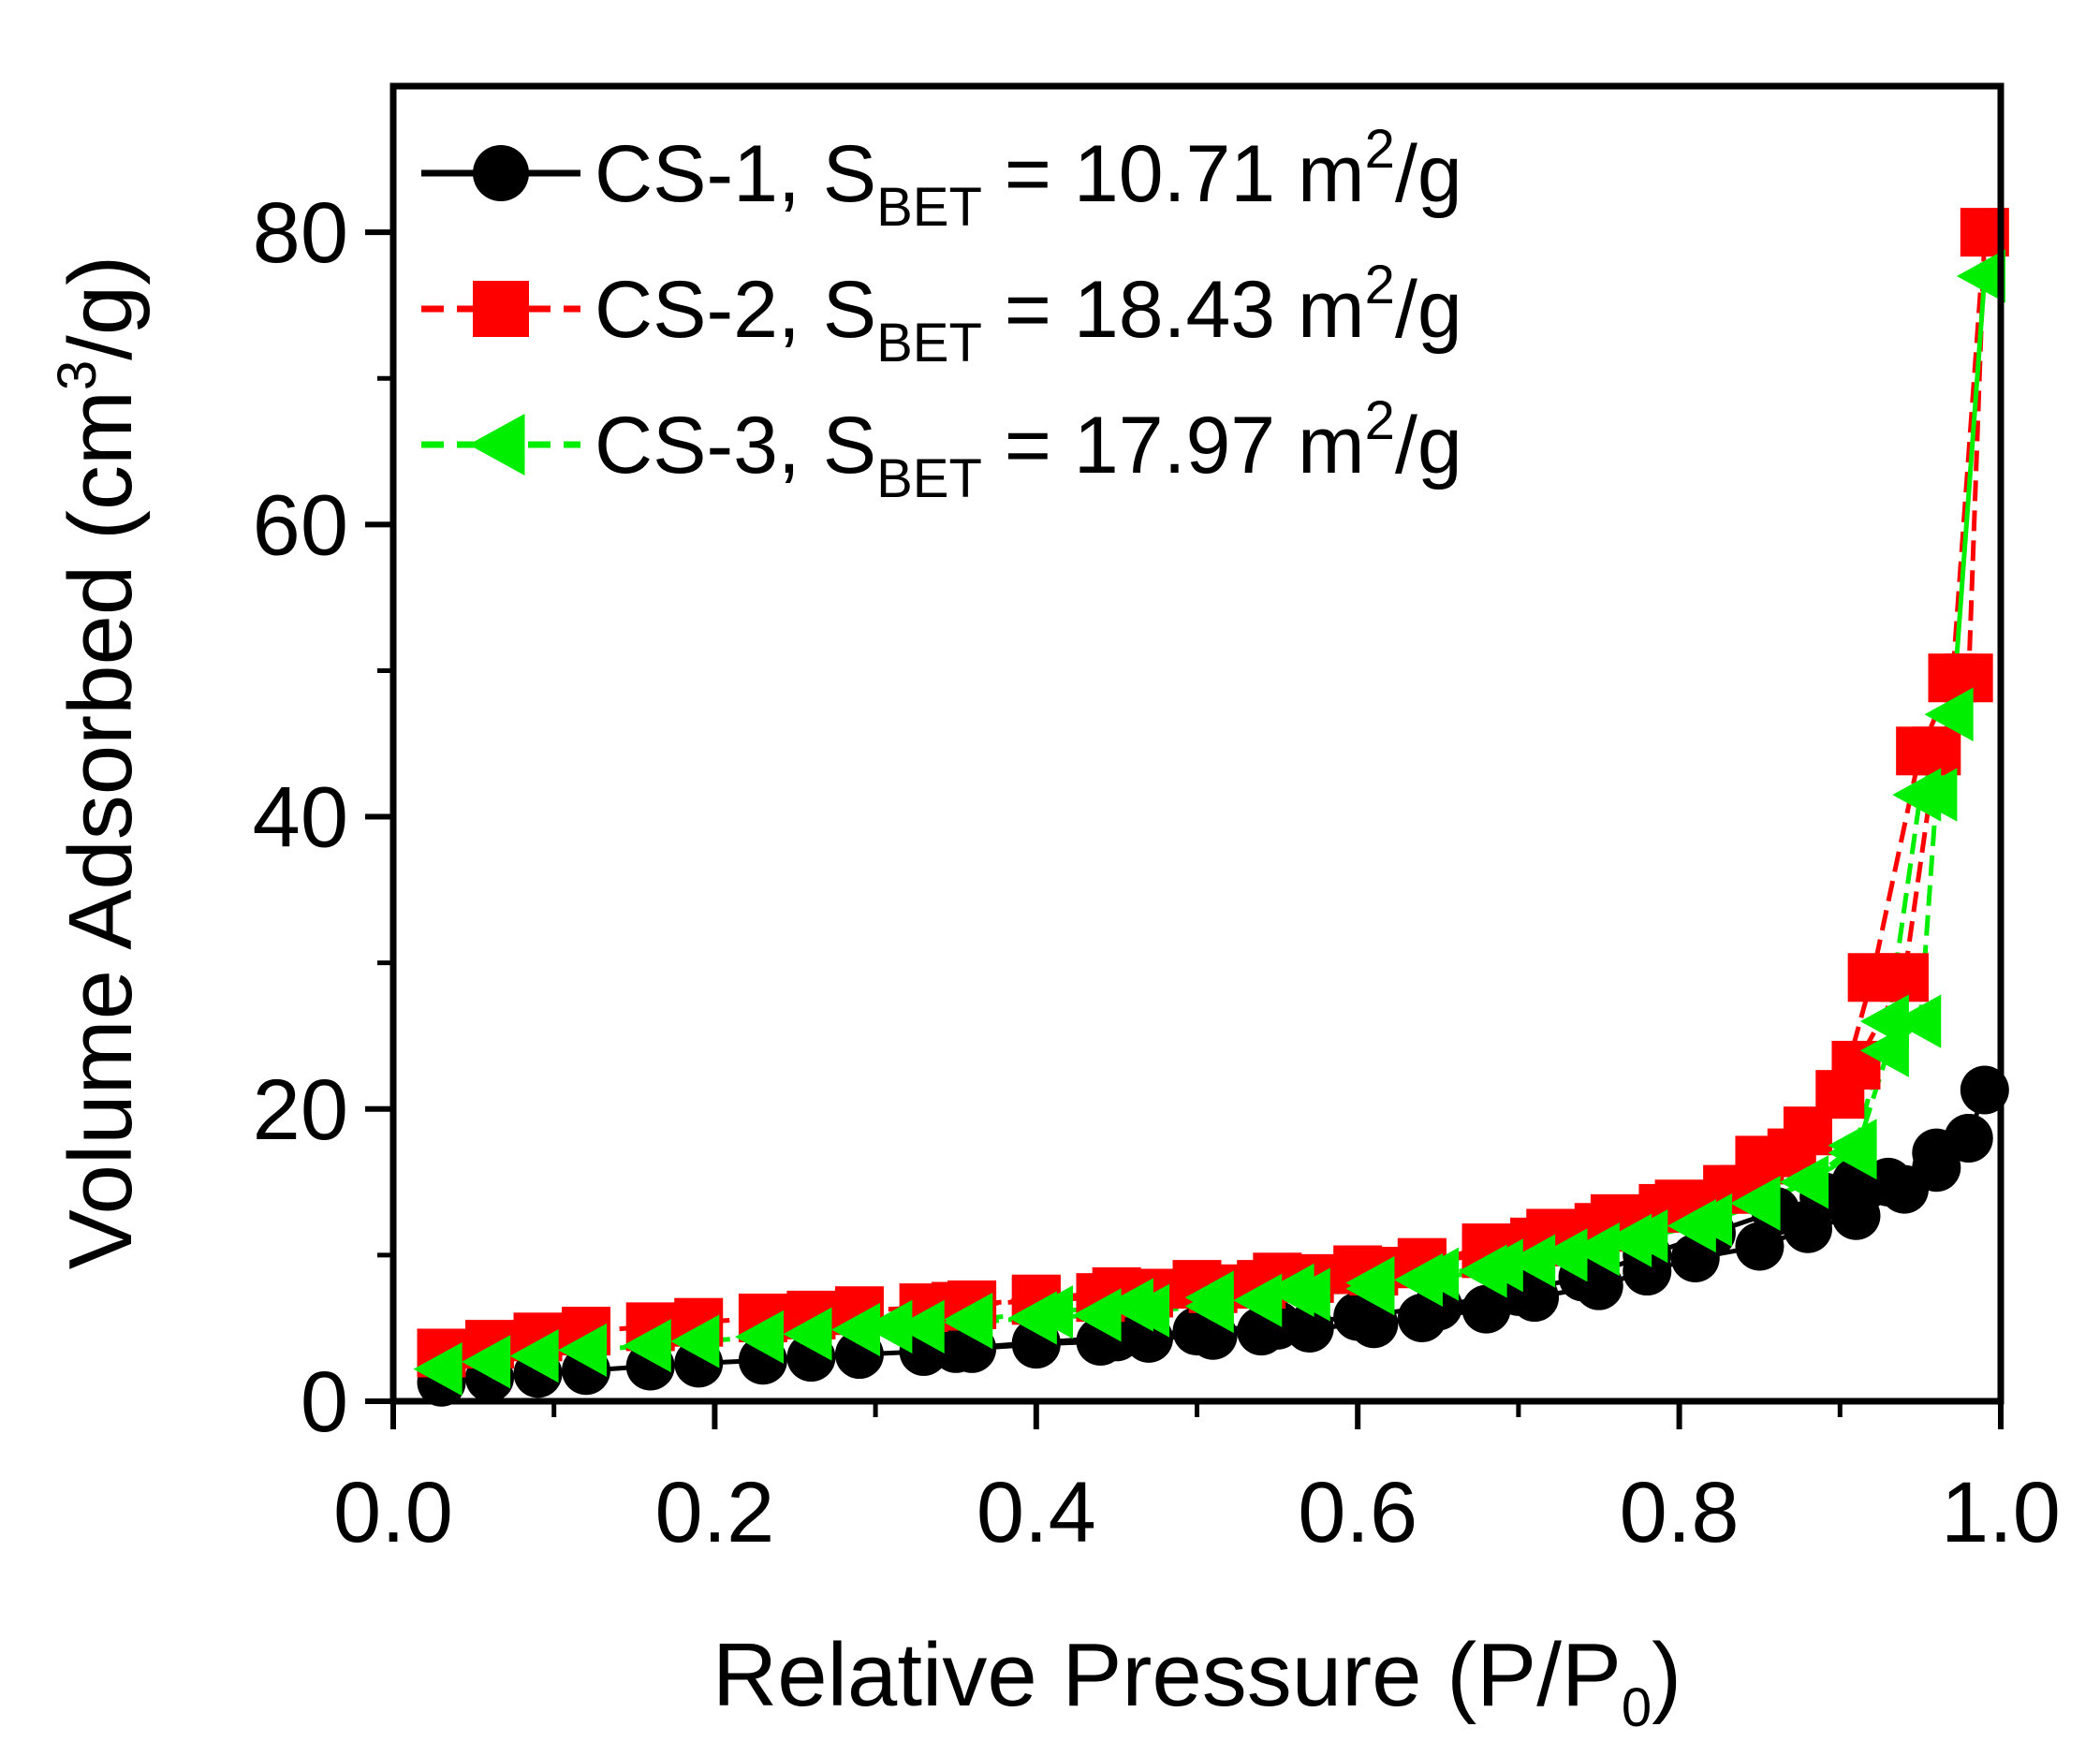 This screenshot has height=1756, width=2100. I want to click on y-tick-label: 0, so click(324, 1402).